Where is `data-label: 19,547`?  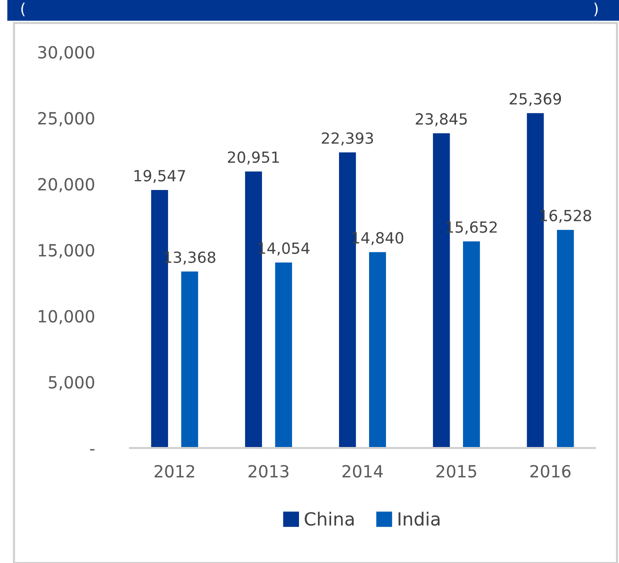
data-label: 19,547 is located at coordinates (160, 177).